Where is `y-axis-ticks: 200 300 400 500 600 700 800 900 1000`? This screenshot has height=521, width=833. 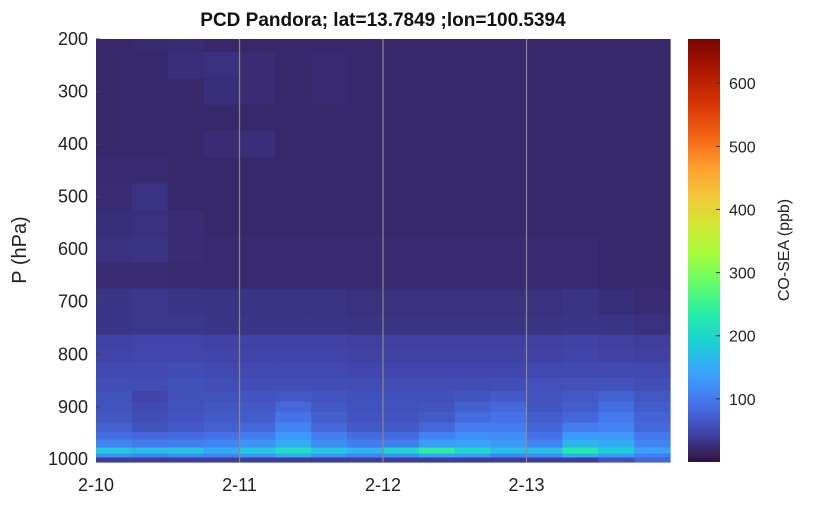
y-axis-ticks: 200 300 400 500 600 700 800 900 1000 is located at coordinates (74, 249).